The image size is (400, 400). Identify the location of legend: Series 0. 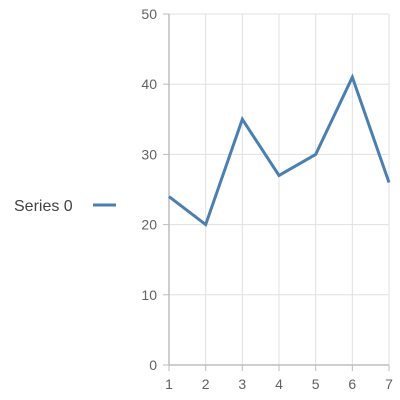
(65, 206).